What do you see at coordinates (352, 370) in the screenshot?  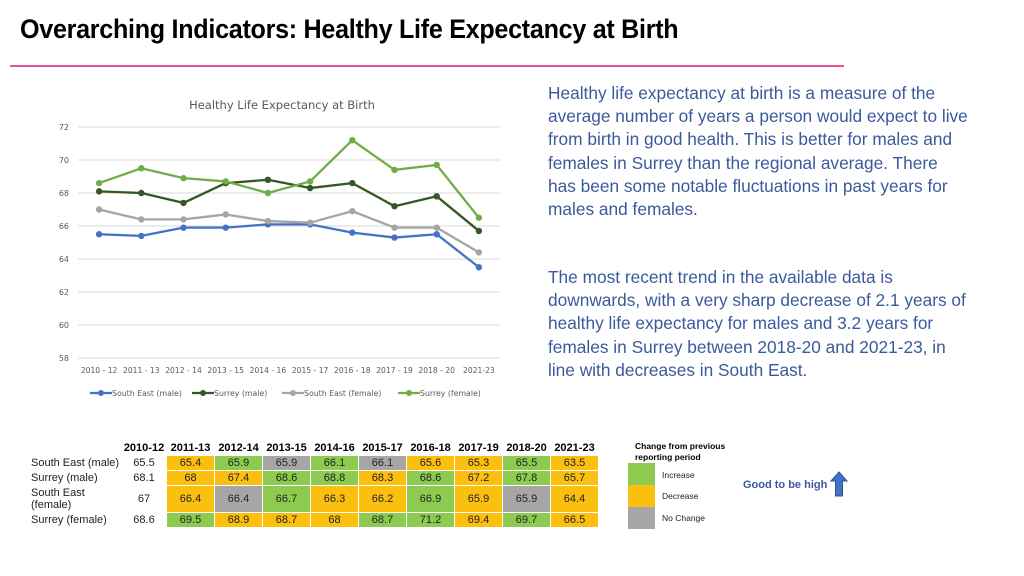 I see `x-tick-label: 2016 - 18` at bounding box center [352, 370].